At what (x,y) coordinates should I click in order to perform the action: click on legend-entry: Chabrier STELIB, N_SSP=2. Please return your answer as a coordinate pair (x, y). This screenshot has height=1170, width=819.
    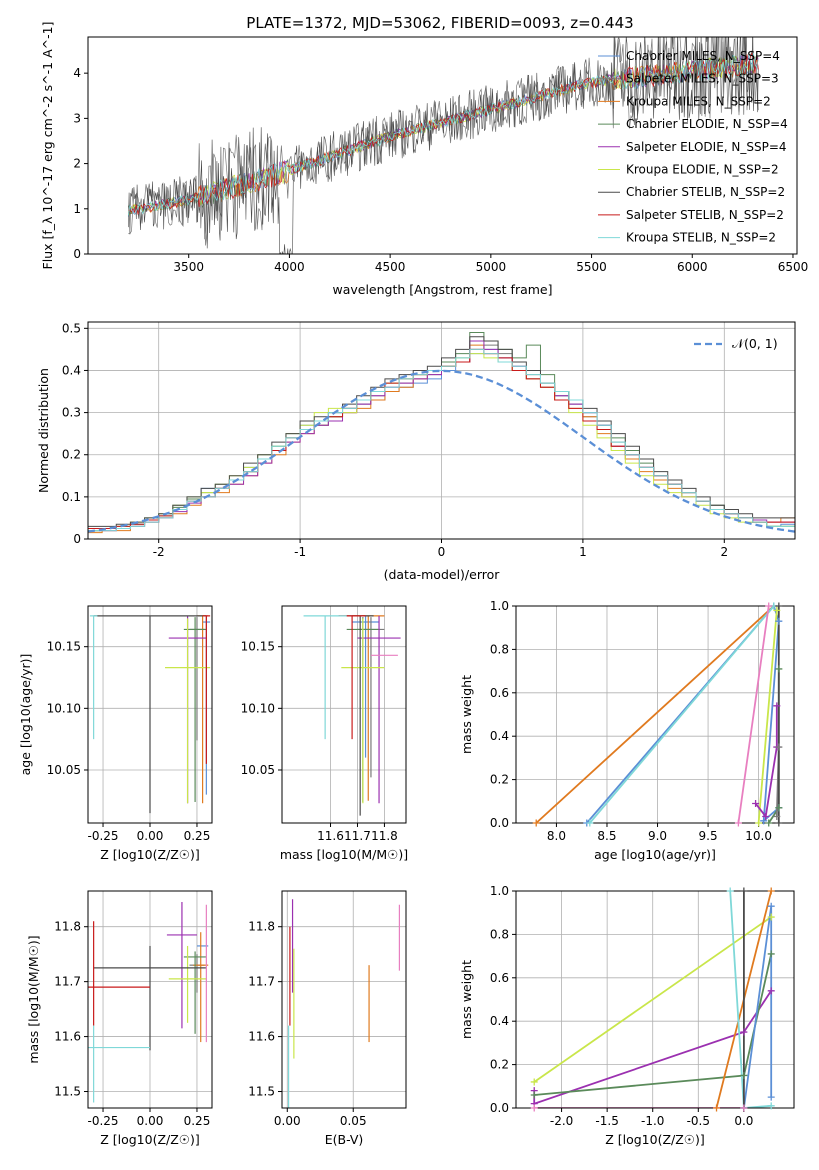
    Looking at the image, I should click on (705, 192).